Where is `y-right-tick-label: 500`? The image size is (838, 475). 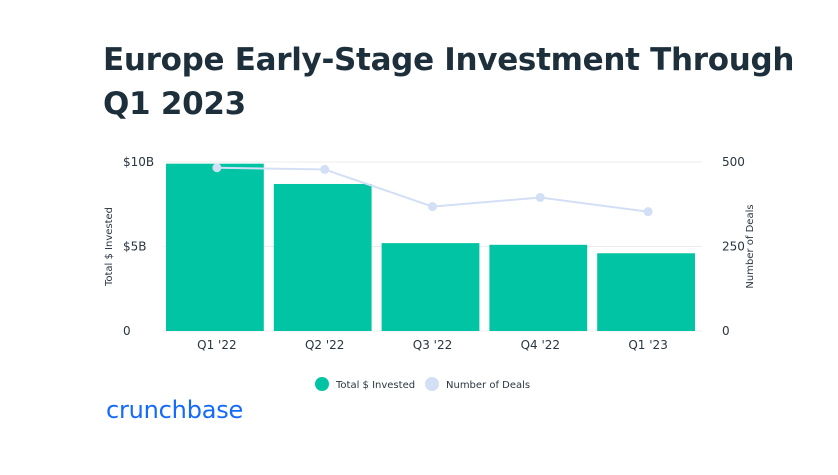
y-right-tick-label: 500 is located at coordinates (733, 162).